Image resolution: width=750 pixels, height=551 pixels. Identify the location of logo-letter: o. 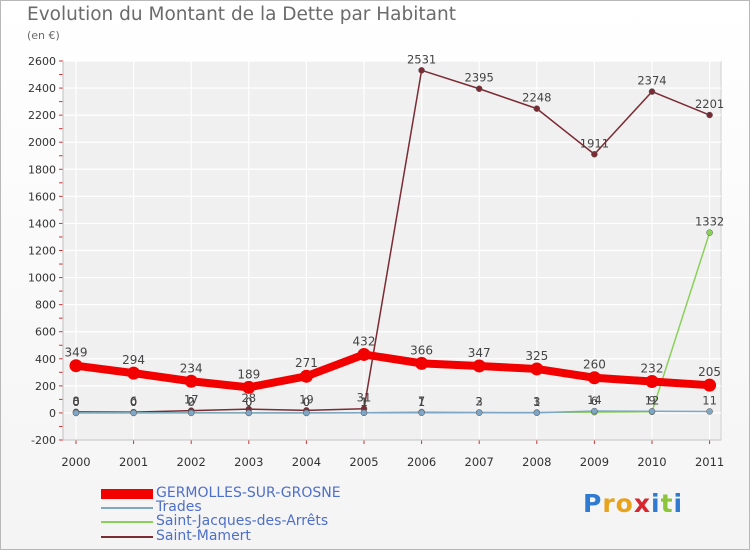
(624, 503).